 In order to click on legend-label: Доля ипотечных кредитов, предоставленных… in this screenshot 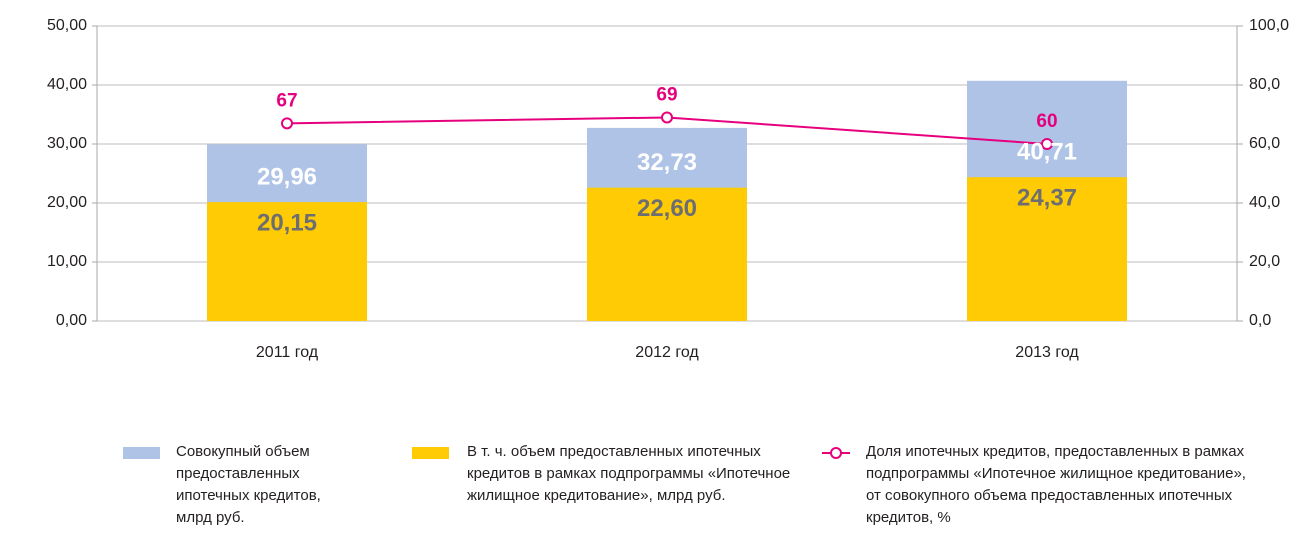, I will do `click(1056, 484)`.